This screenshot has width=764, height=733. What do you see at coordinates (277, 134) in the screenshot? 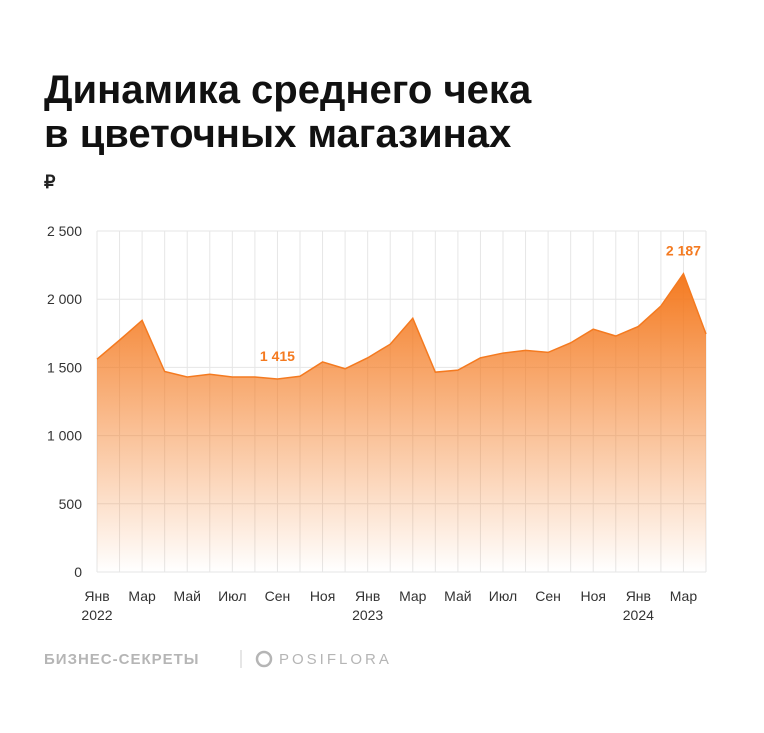
I see `chart-title: в цветочных магазинах` at bounding box center [277, 134].